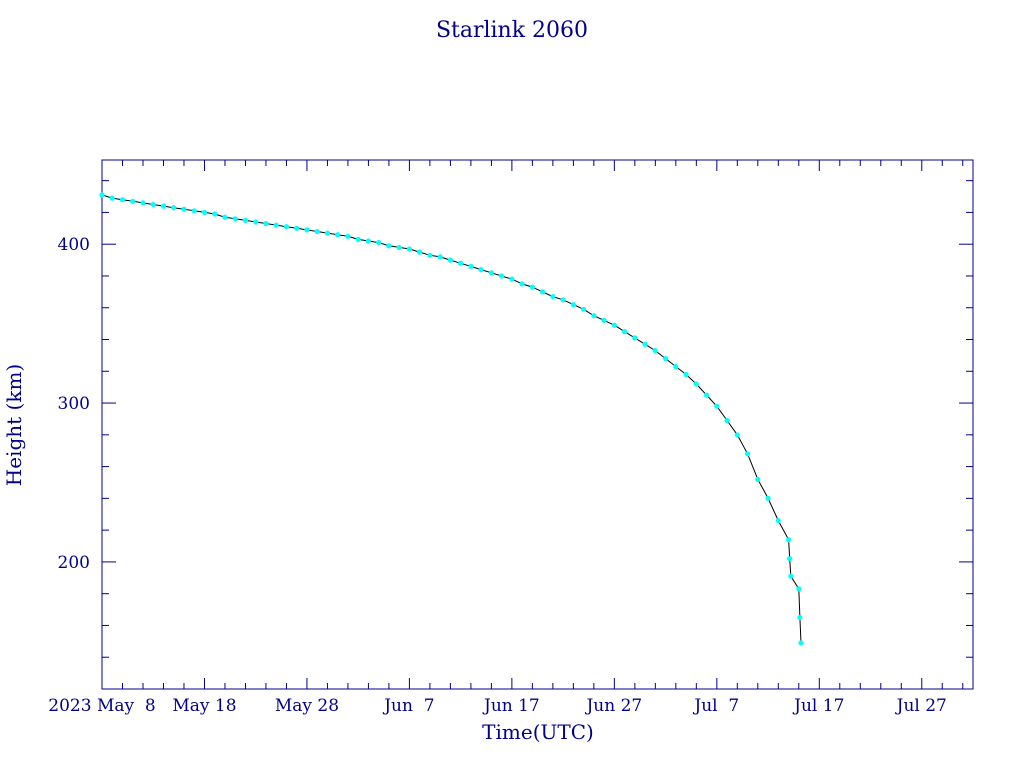 This screenshot has width=1024, height=768. Describe the element at coordinates (408, 706) in the screenshot. I see `x-tick-label: Jun 7` at that location.